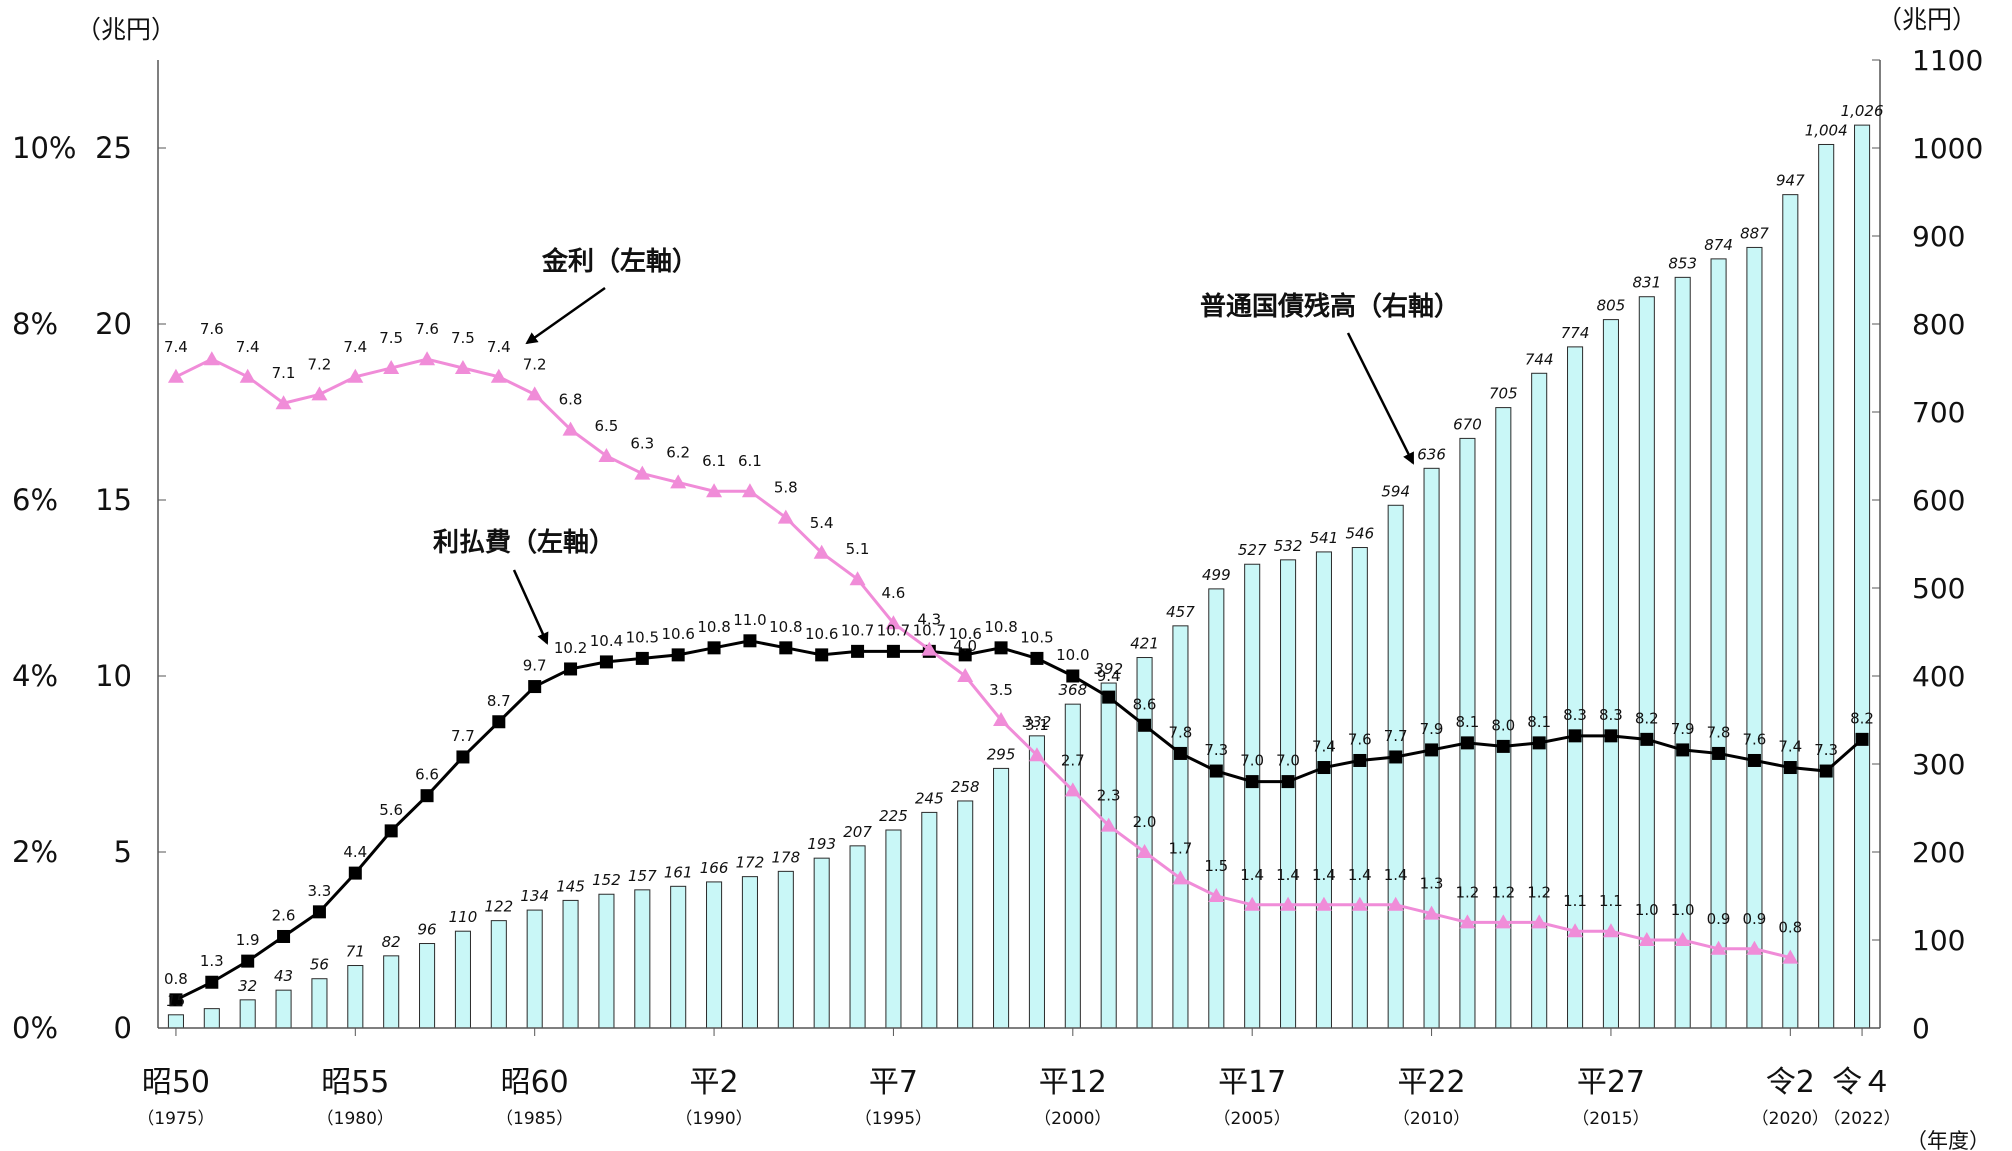 The height and width of the screenshot is (1151, 2012). Describe the element at coordinates (1288, 875) in the screenshot. I see `interest-rate-label: 1.4` at that location.